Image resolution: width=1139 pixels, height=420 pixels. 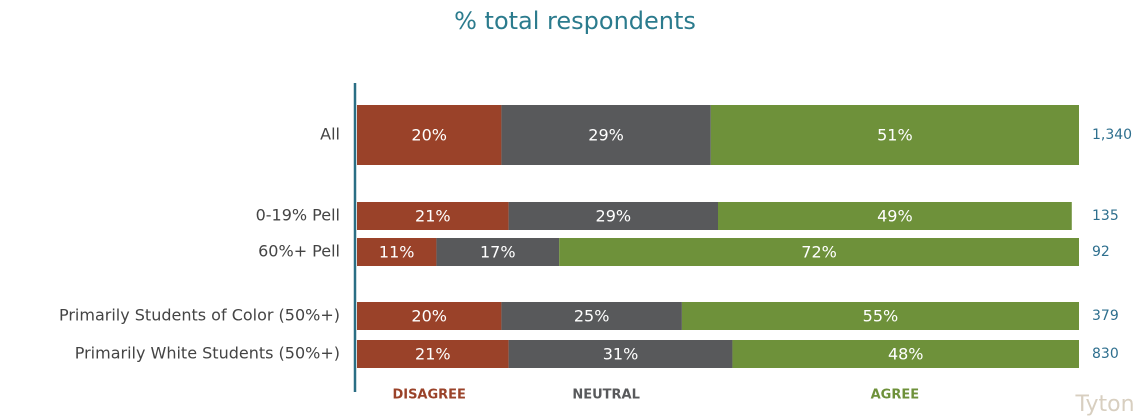 I want to click on legend-label: NEUTRAL, so click(x=606, y=395).